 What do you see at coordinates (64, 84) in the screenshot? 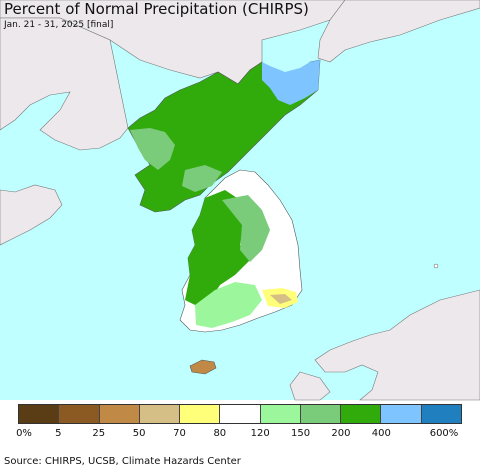
I see `liaodong-land` at bounding box center [64, 84].